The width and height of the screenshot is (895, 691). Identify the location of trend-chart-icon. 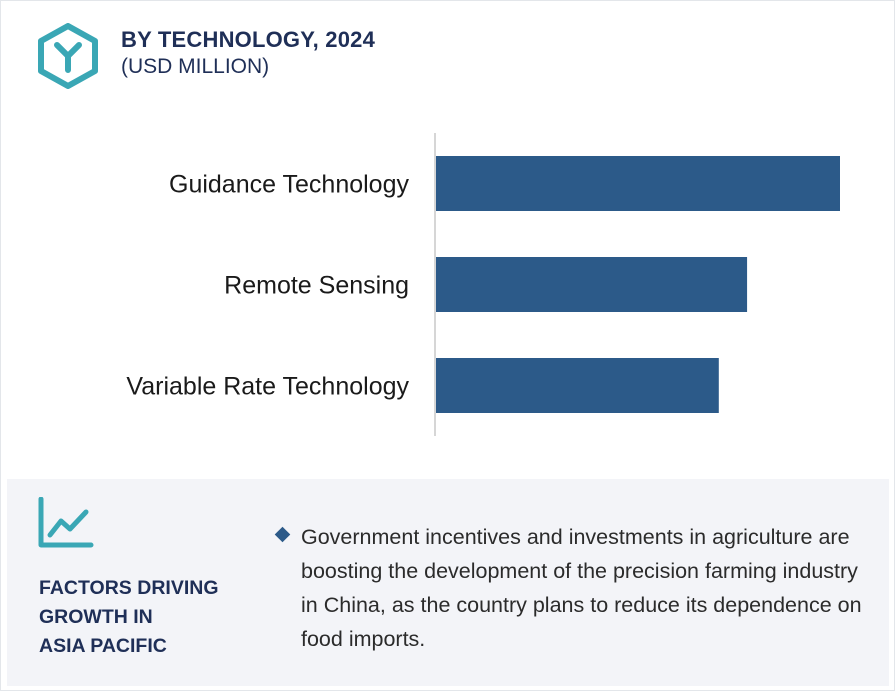
(66, 522).